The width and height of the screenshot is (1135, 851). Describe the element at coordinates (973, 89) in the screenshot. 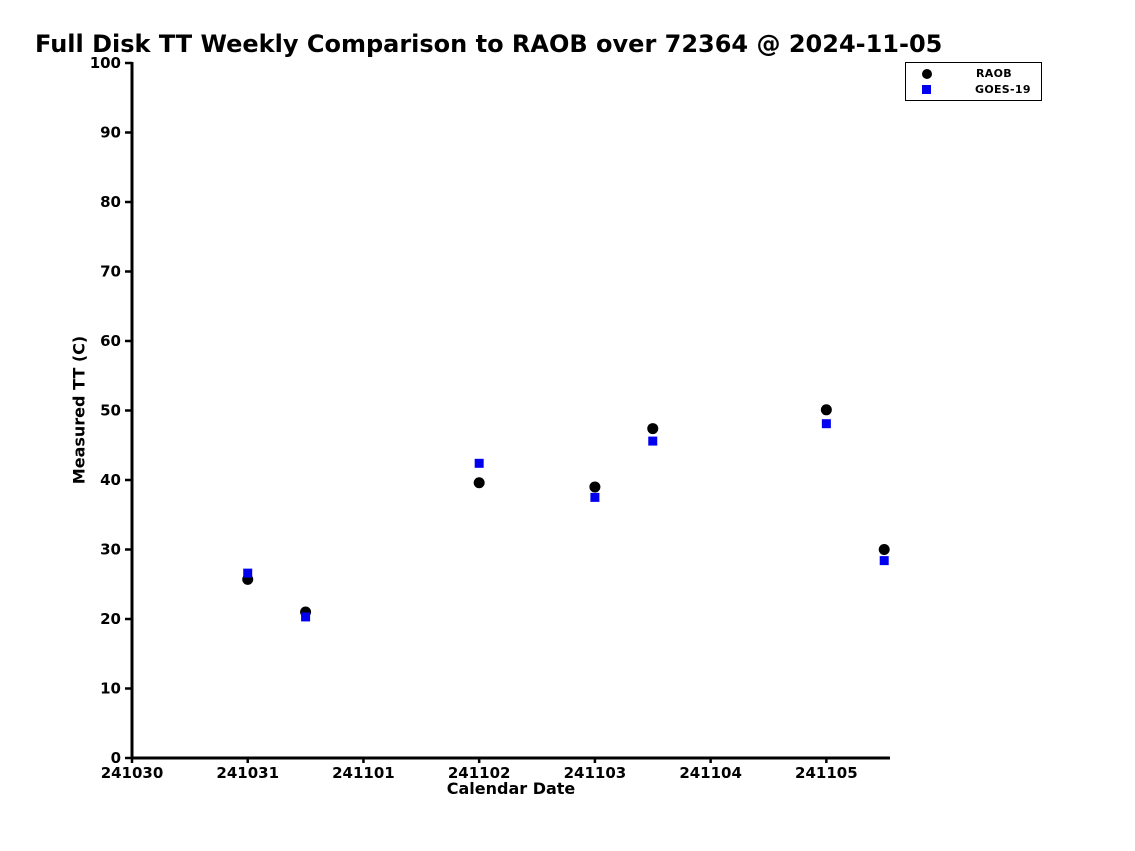

I see `legend-item-goes19: GOES-19` at that location.